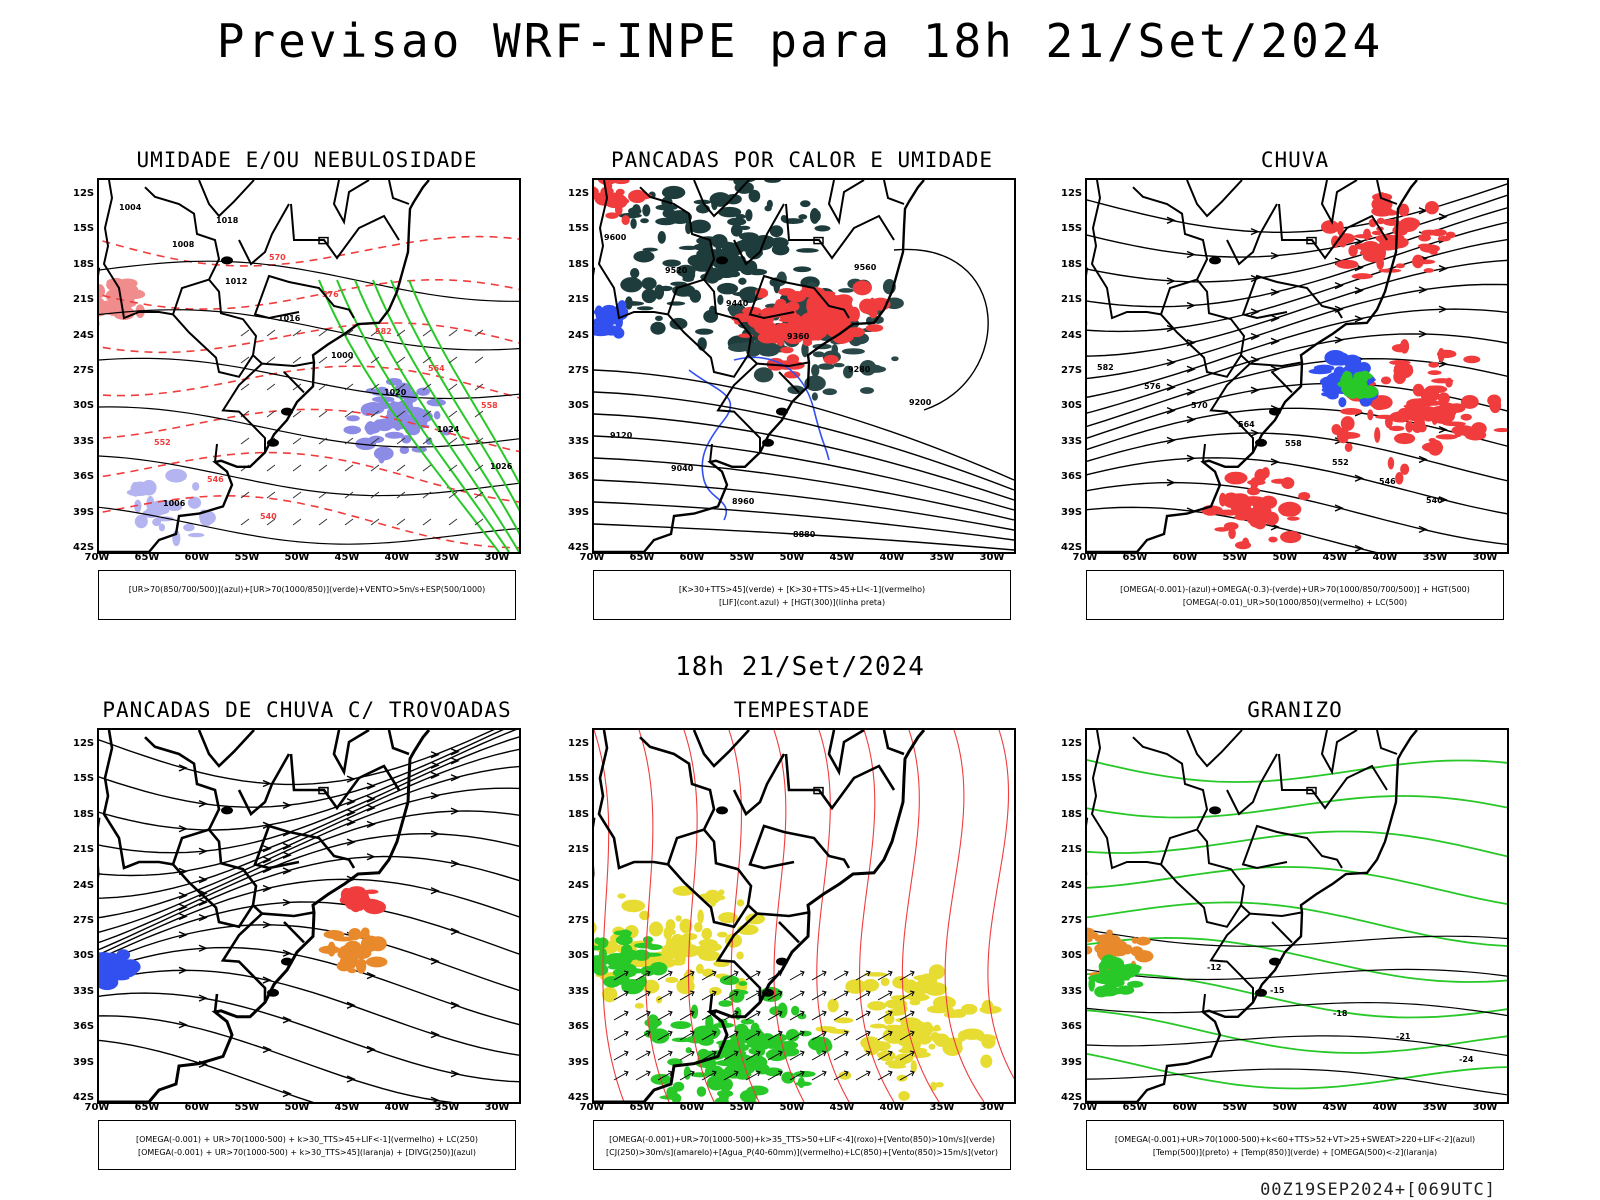  What do you see at coordinates (347, 1107) in the screenshot?
I see `lon-tick-label: 45W` at bounding box center [347, 1107].